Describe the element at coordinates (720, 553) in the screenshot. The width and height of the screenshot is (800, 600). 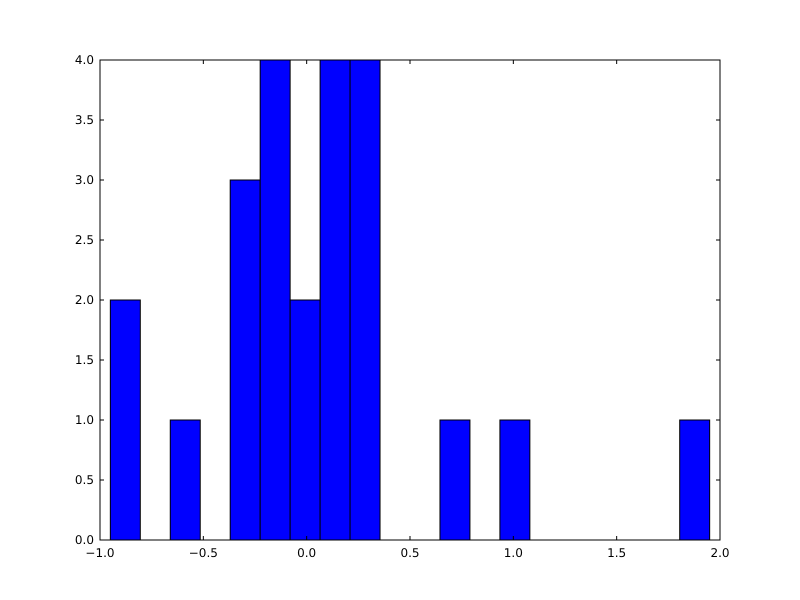
I see `x-tick-label: 2.0` at that location.